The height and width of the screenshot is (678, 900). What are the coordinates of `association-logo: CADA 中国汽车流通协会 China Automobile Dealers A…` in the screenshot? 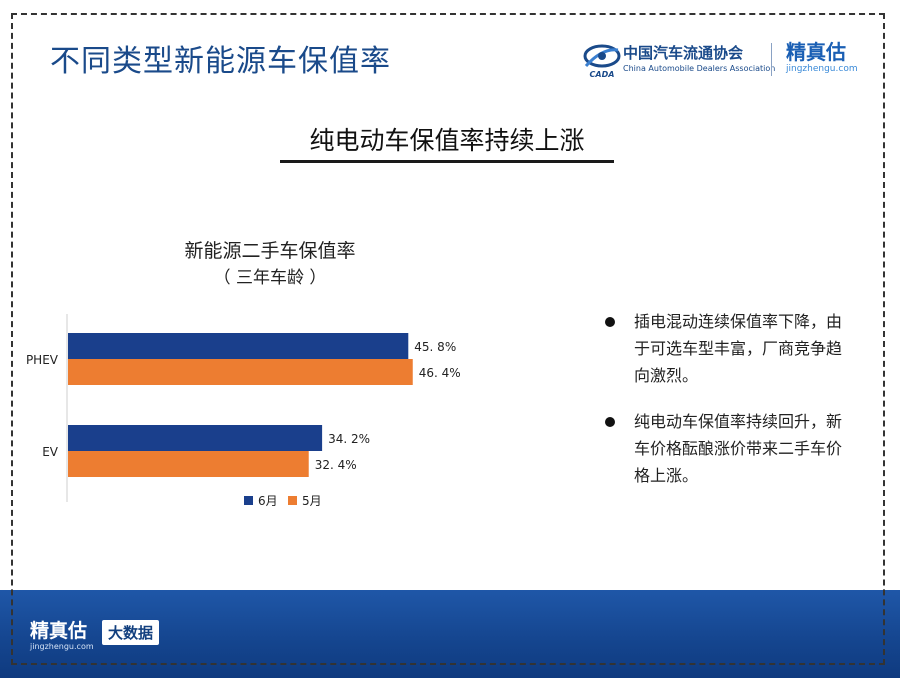 It's located at (679, 60).